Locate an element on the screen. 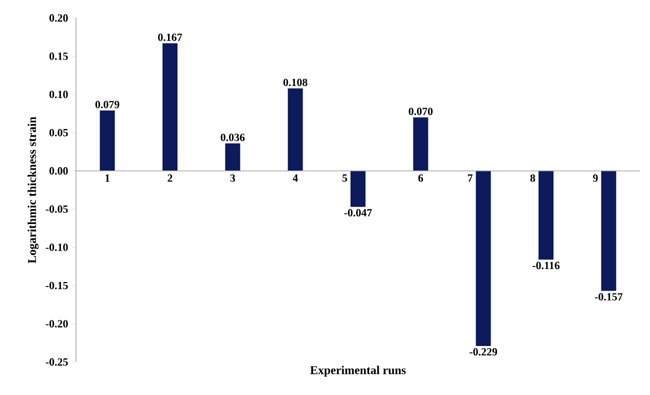  y-tick-label: -0.15 is located at coordinates (57, 286).